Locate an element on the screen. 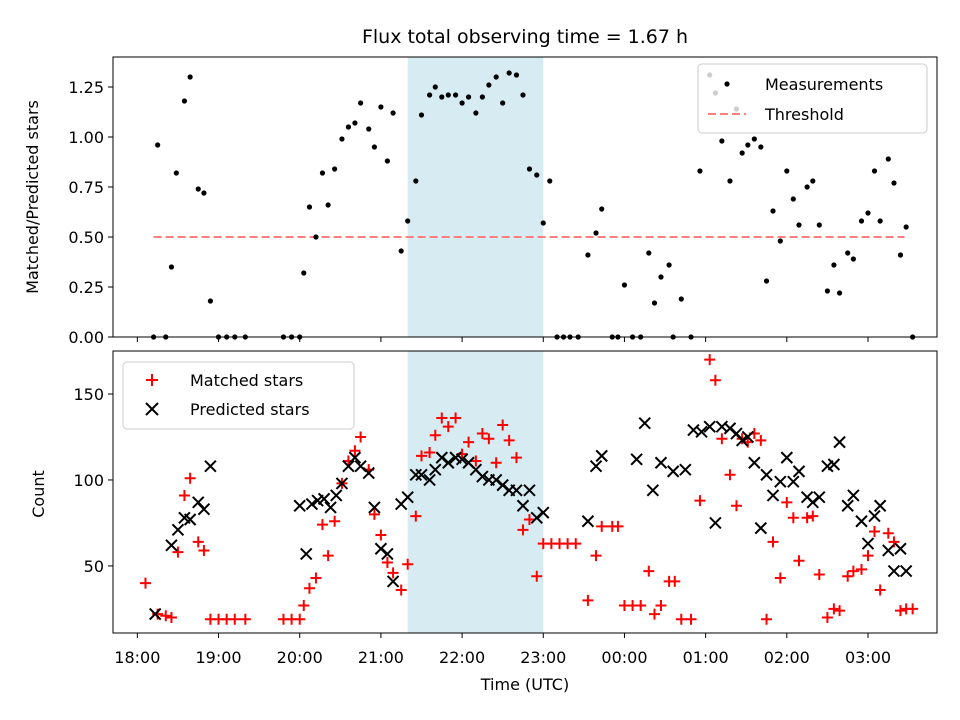 The image size is (960, 720). top-chart-title: Flux total observing time = 1.67 h is located at coordinates (525, 37).